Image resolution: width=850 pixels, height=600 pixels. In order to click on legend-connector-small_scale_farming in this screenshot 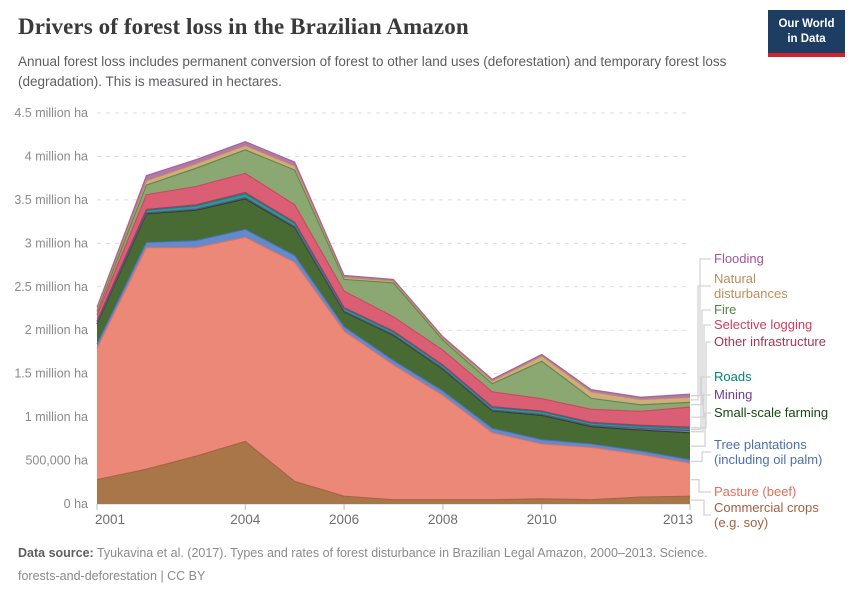, I will do `click(701, 429)`.